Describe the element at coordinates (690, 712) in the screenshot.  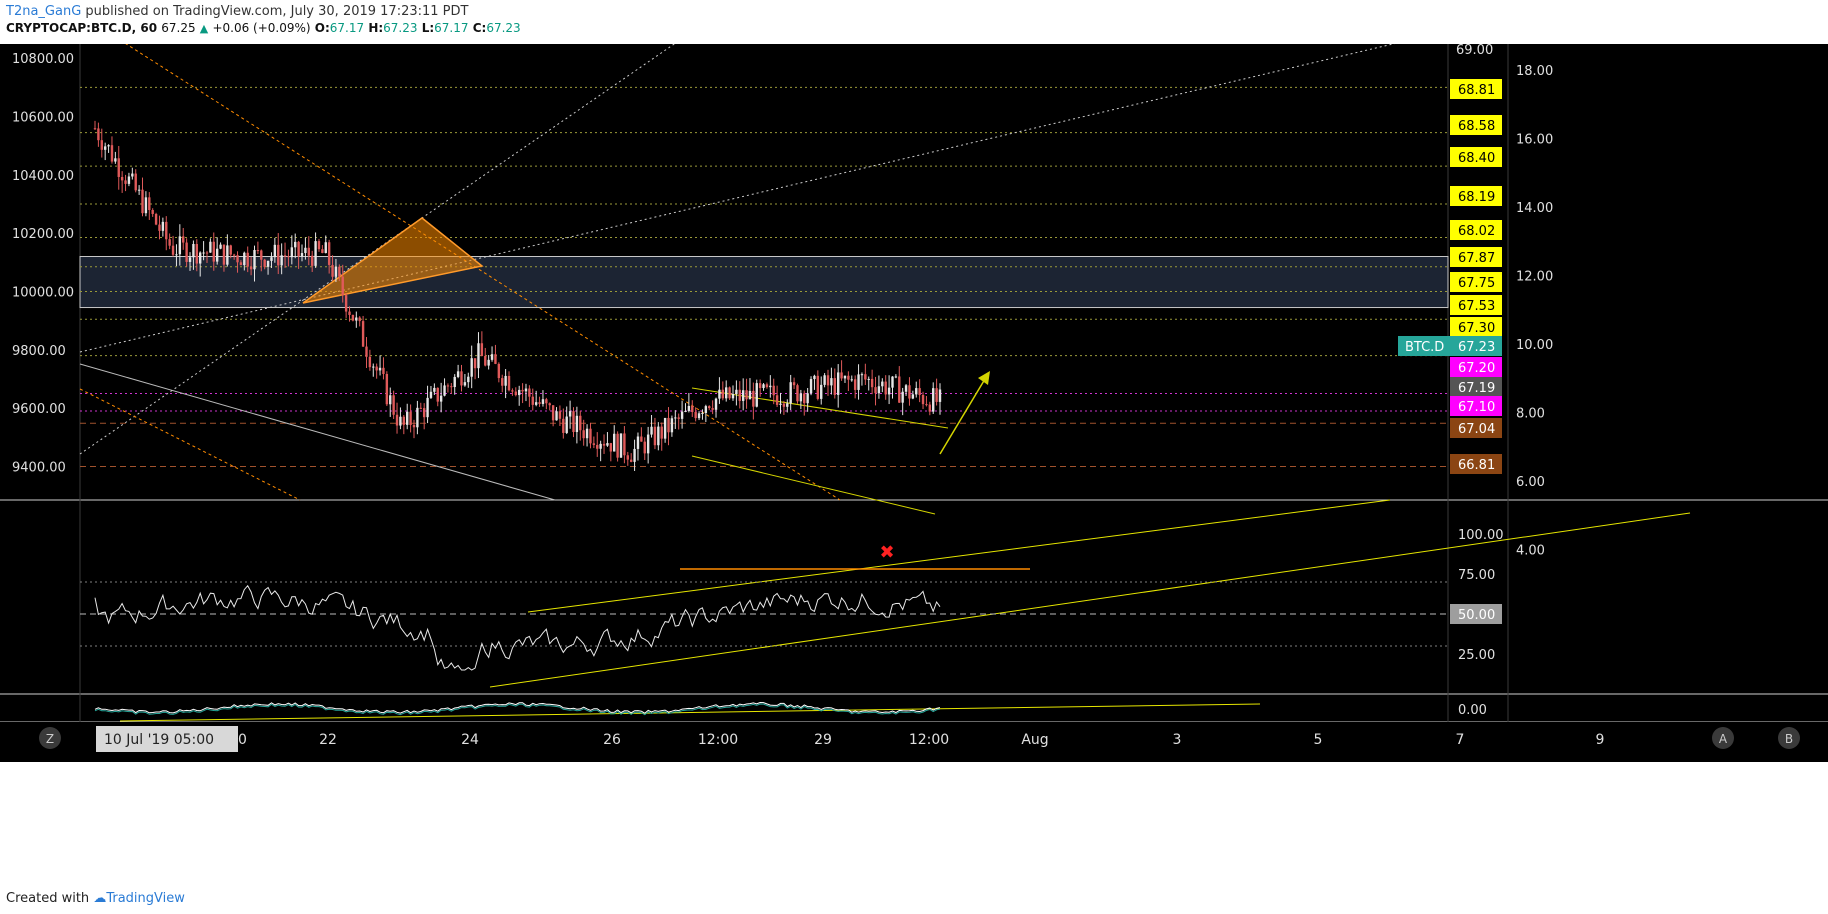
I see `macd-trend-line` at that location.